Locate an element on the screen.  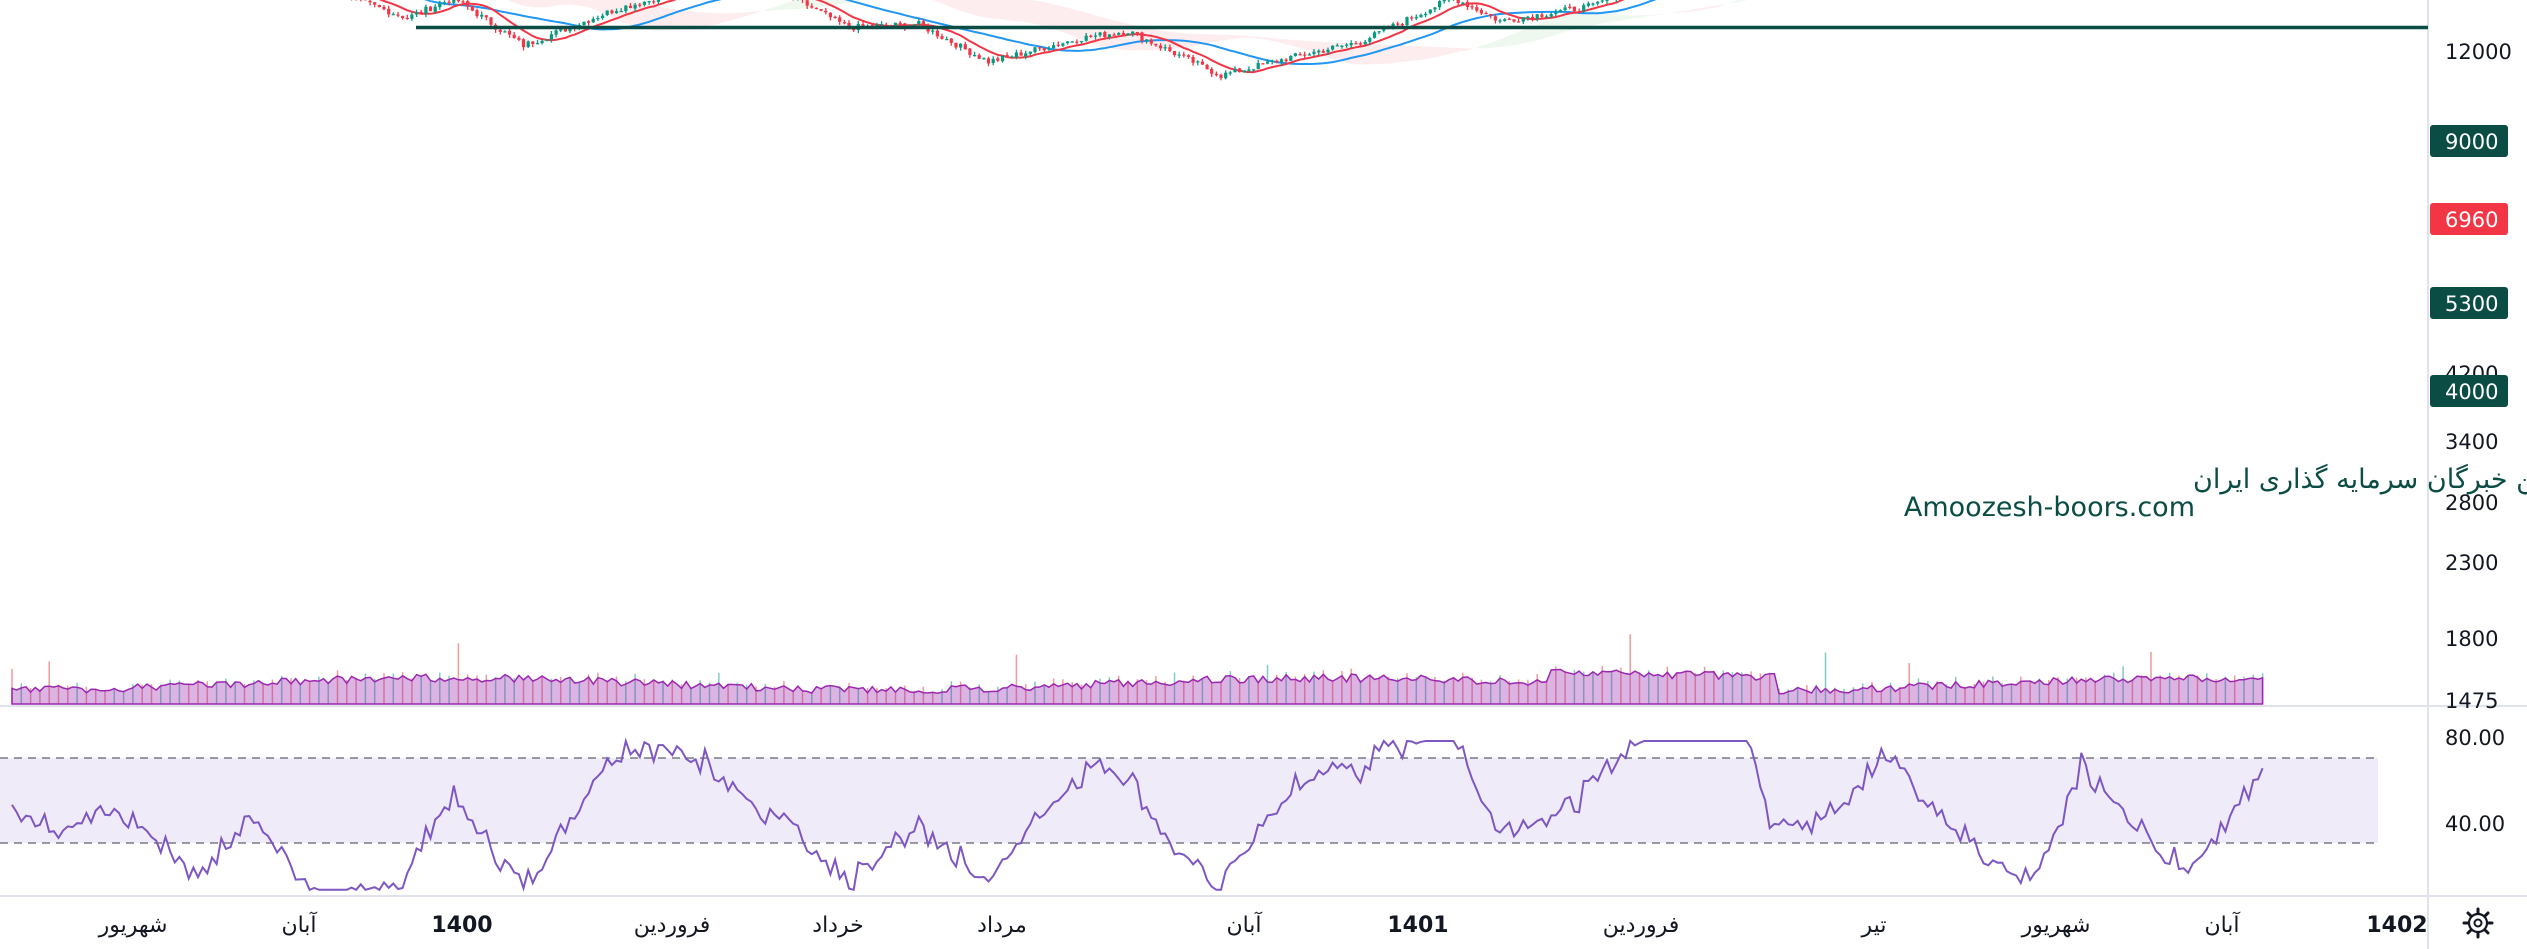
svg-text: 4000 is located at coordinates (2471, 392).